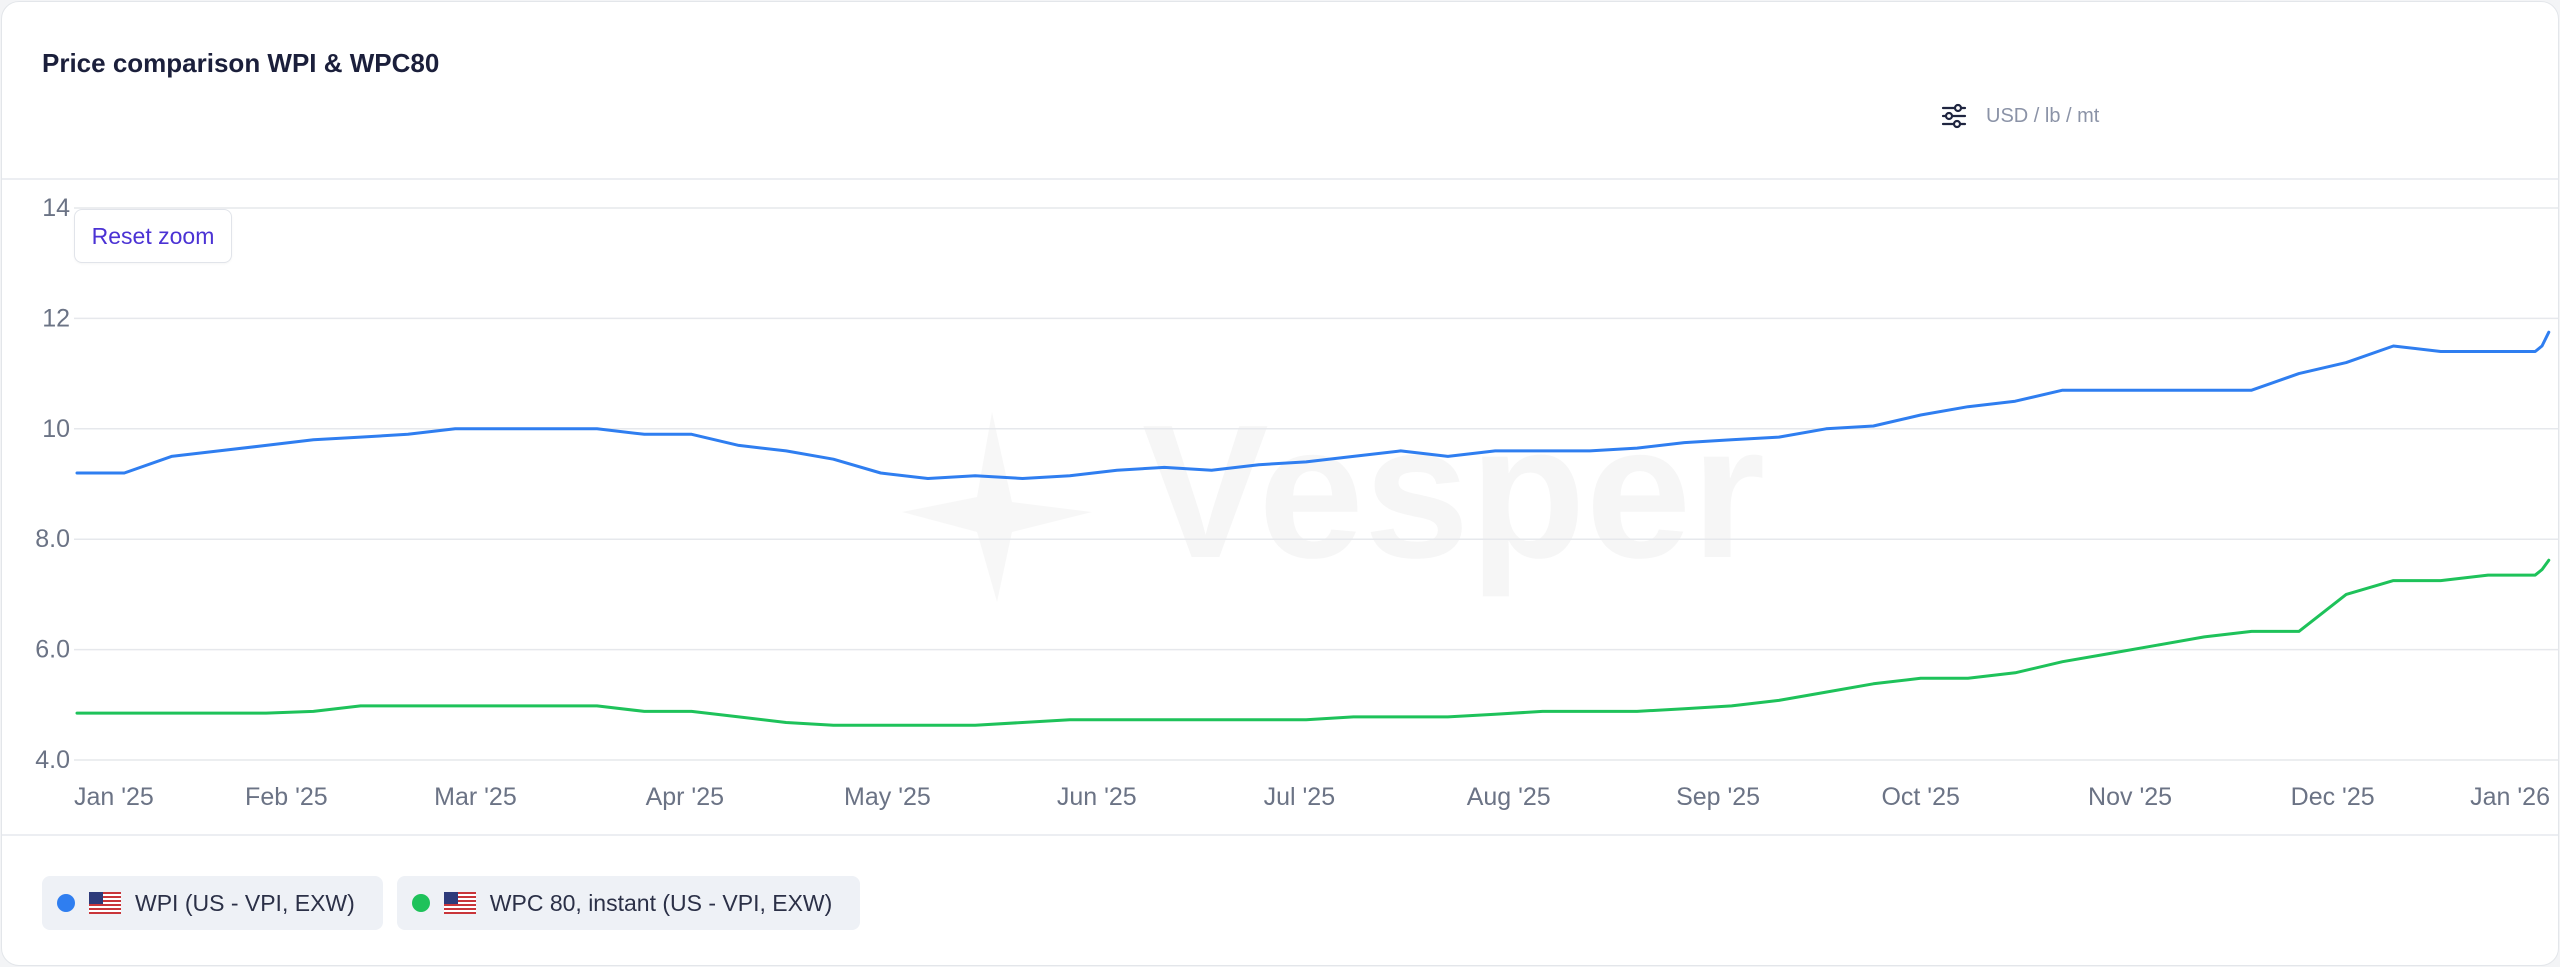 The width and height of the screenshot is (2560, 967). I want to click on header-divider, so click(1280, 179).